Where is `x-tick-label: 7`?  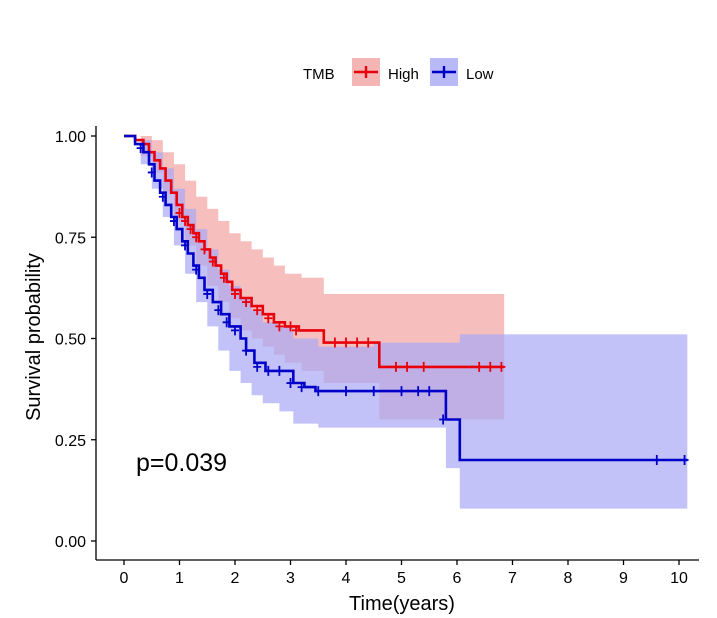 x-tick-label: 7 is located at coordinates (512, 578).